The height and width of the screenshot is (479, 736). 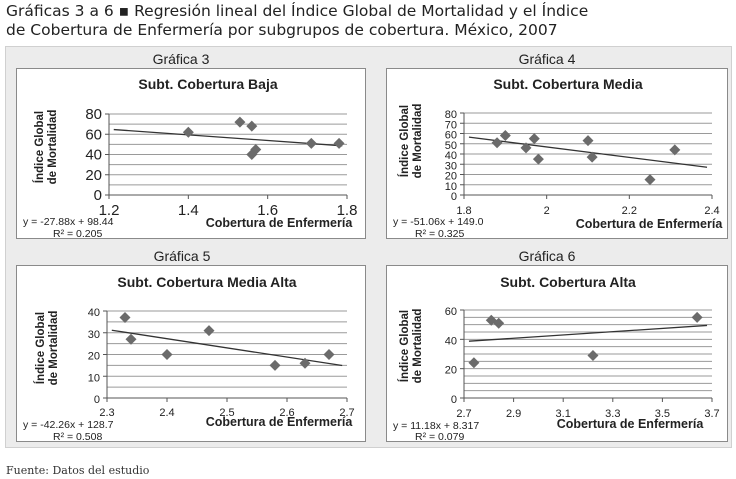 I want to click on y-tick-label: 70, so click(x=451, y=125).